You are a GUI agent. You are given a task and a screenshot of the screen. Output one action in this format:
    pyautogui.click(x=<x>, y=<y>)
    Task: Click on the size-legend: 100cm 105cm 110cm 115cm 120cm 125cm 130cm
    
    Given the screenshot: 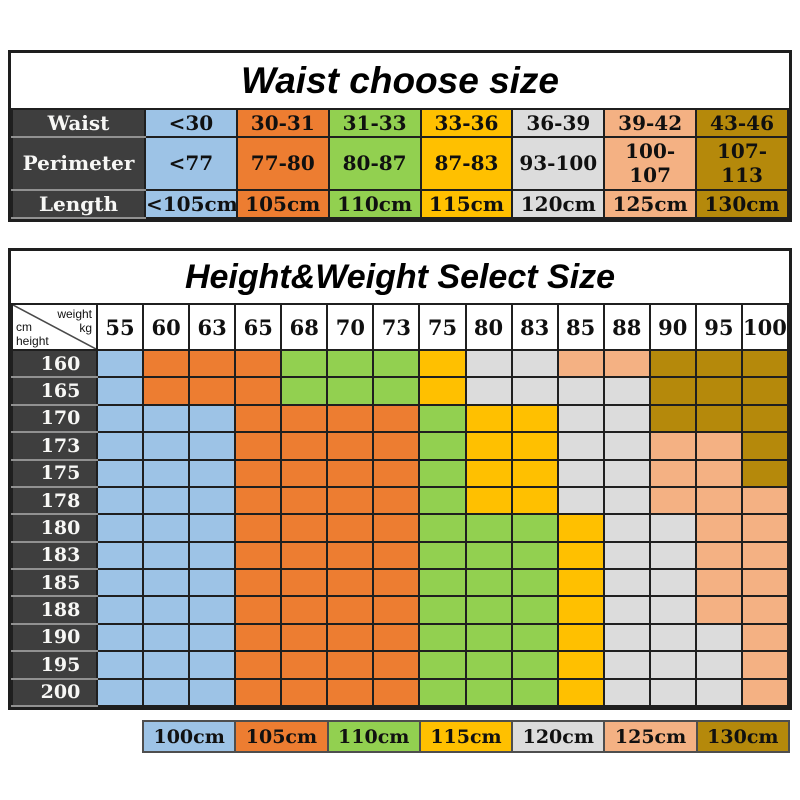 What is the action you would take?
    pyautogui.click(x=466, y=736)
    